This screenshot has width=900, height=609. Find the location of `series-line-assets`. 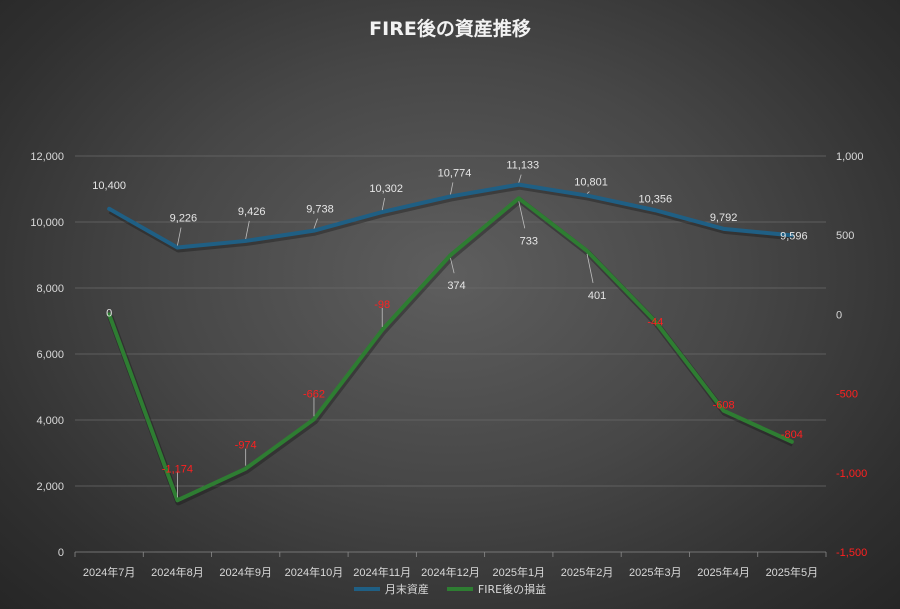

series-line-assets is located at coordinates (450, 216).